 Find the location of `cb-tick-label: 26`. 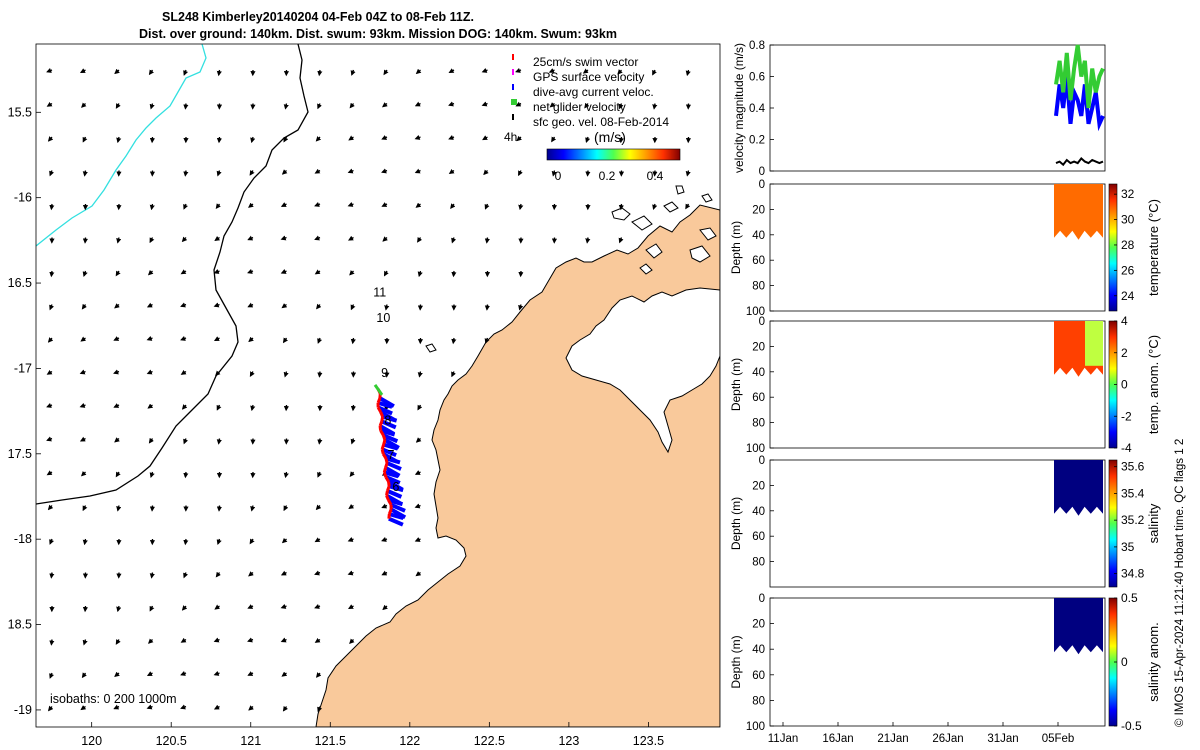

cb-tick-label: 26 is located at coordinates (1128, 270).